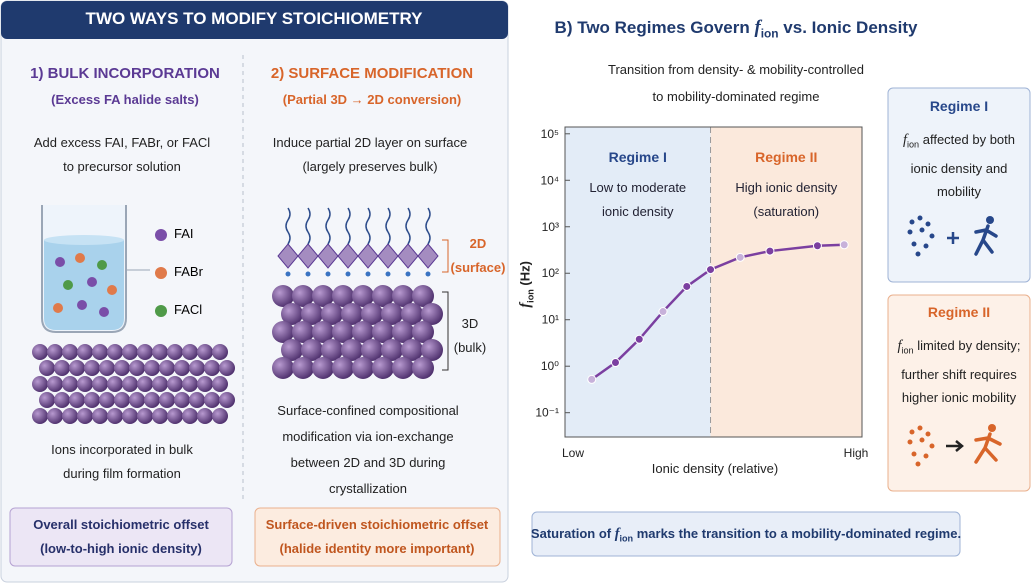  I want to click on layer-2d-label: 2D (surface), so click(478, 256).